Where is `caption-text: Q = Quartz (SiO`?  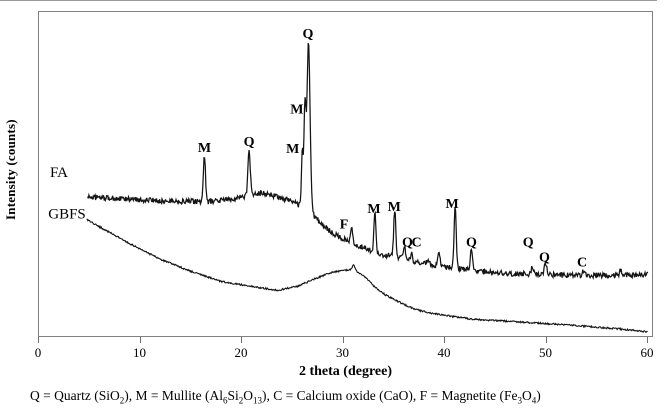 caption-text: Q = Quartz (SiO is located at coordinates (75, 395).